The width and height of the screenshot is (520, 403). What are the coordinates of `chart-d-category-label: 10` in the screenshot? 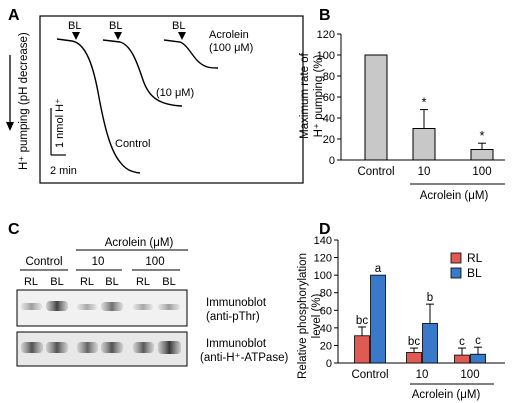 It's located at (422, 375).